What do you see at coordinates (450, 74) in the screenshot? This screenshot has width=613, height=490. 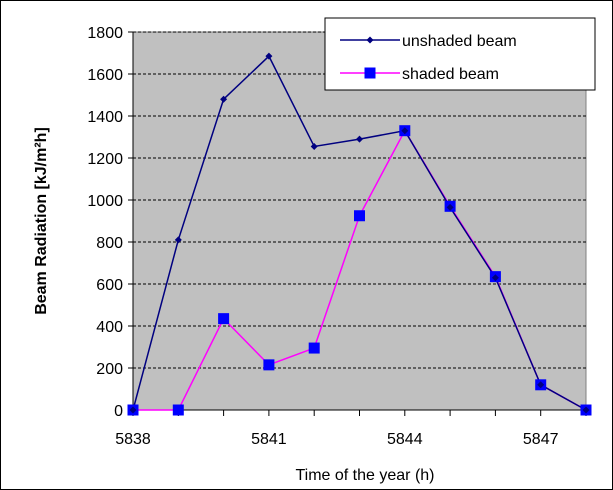 I see `legend-label-1: shaded beam` at bounding box center [450, 74].